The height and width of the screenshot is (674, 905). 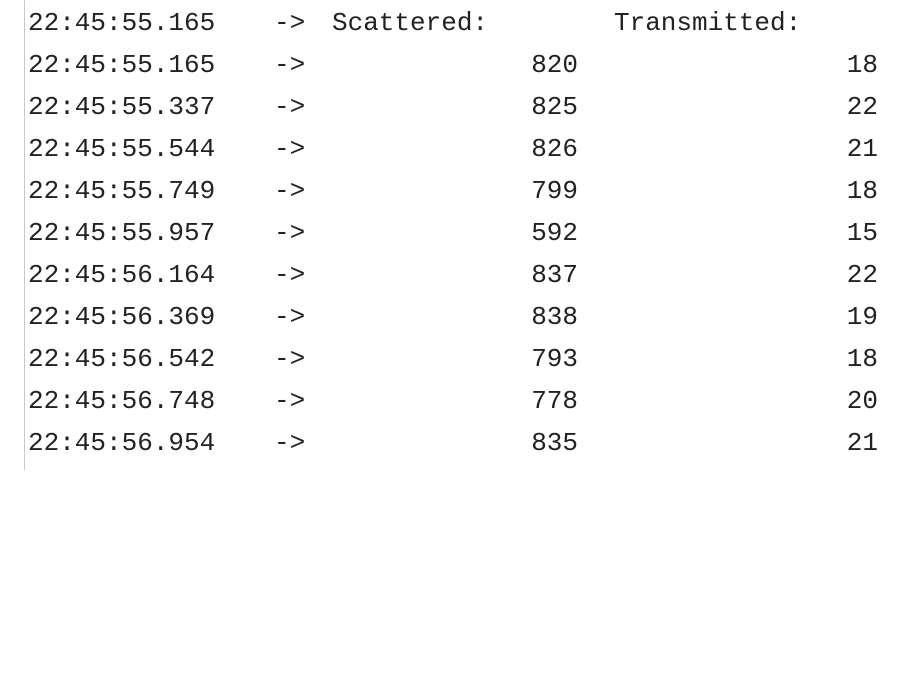 I want to click on log-timestamp: 22:45:56.954, so click(x=122, y=443).